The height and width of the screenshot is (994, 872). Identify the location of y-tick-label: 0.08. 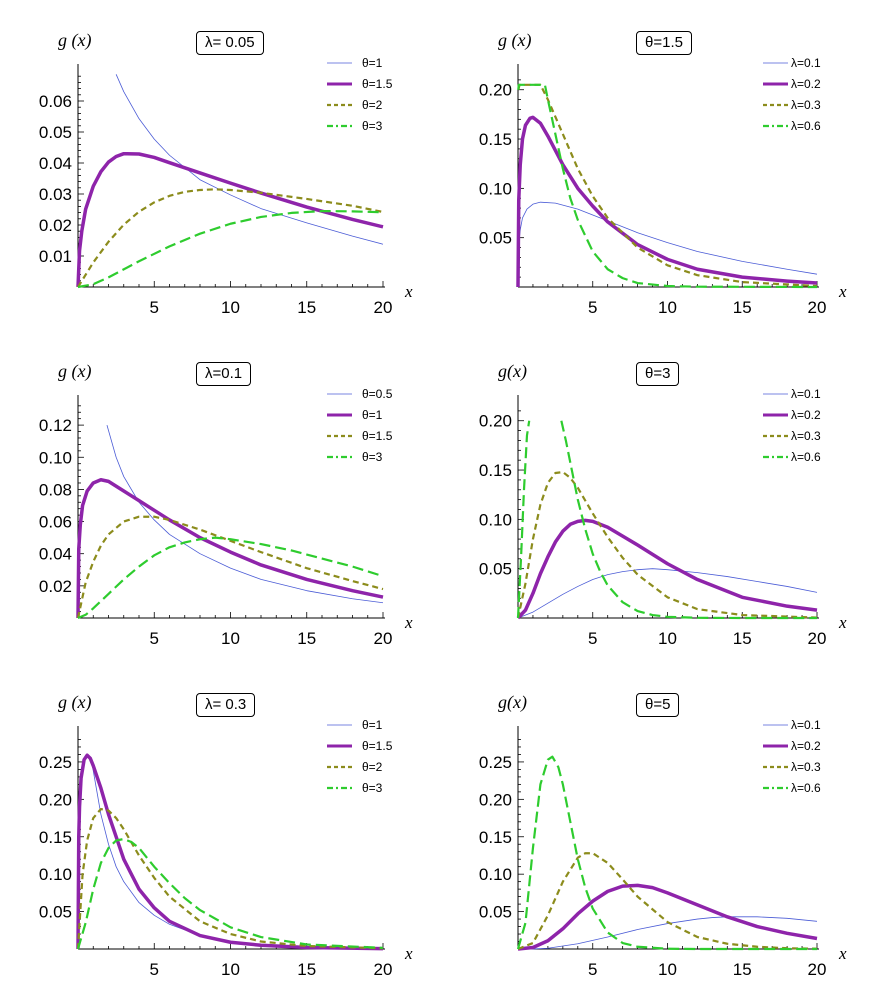
(55, 489).